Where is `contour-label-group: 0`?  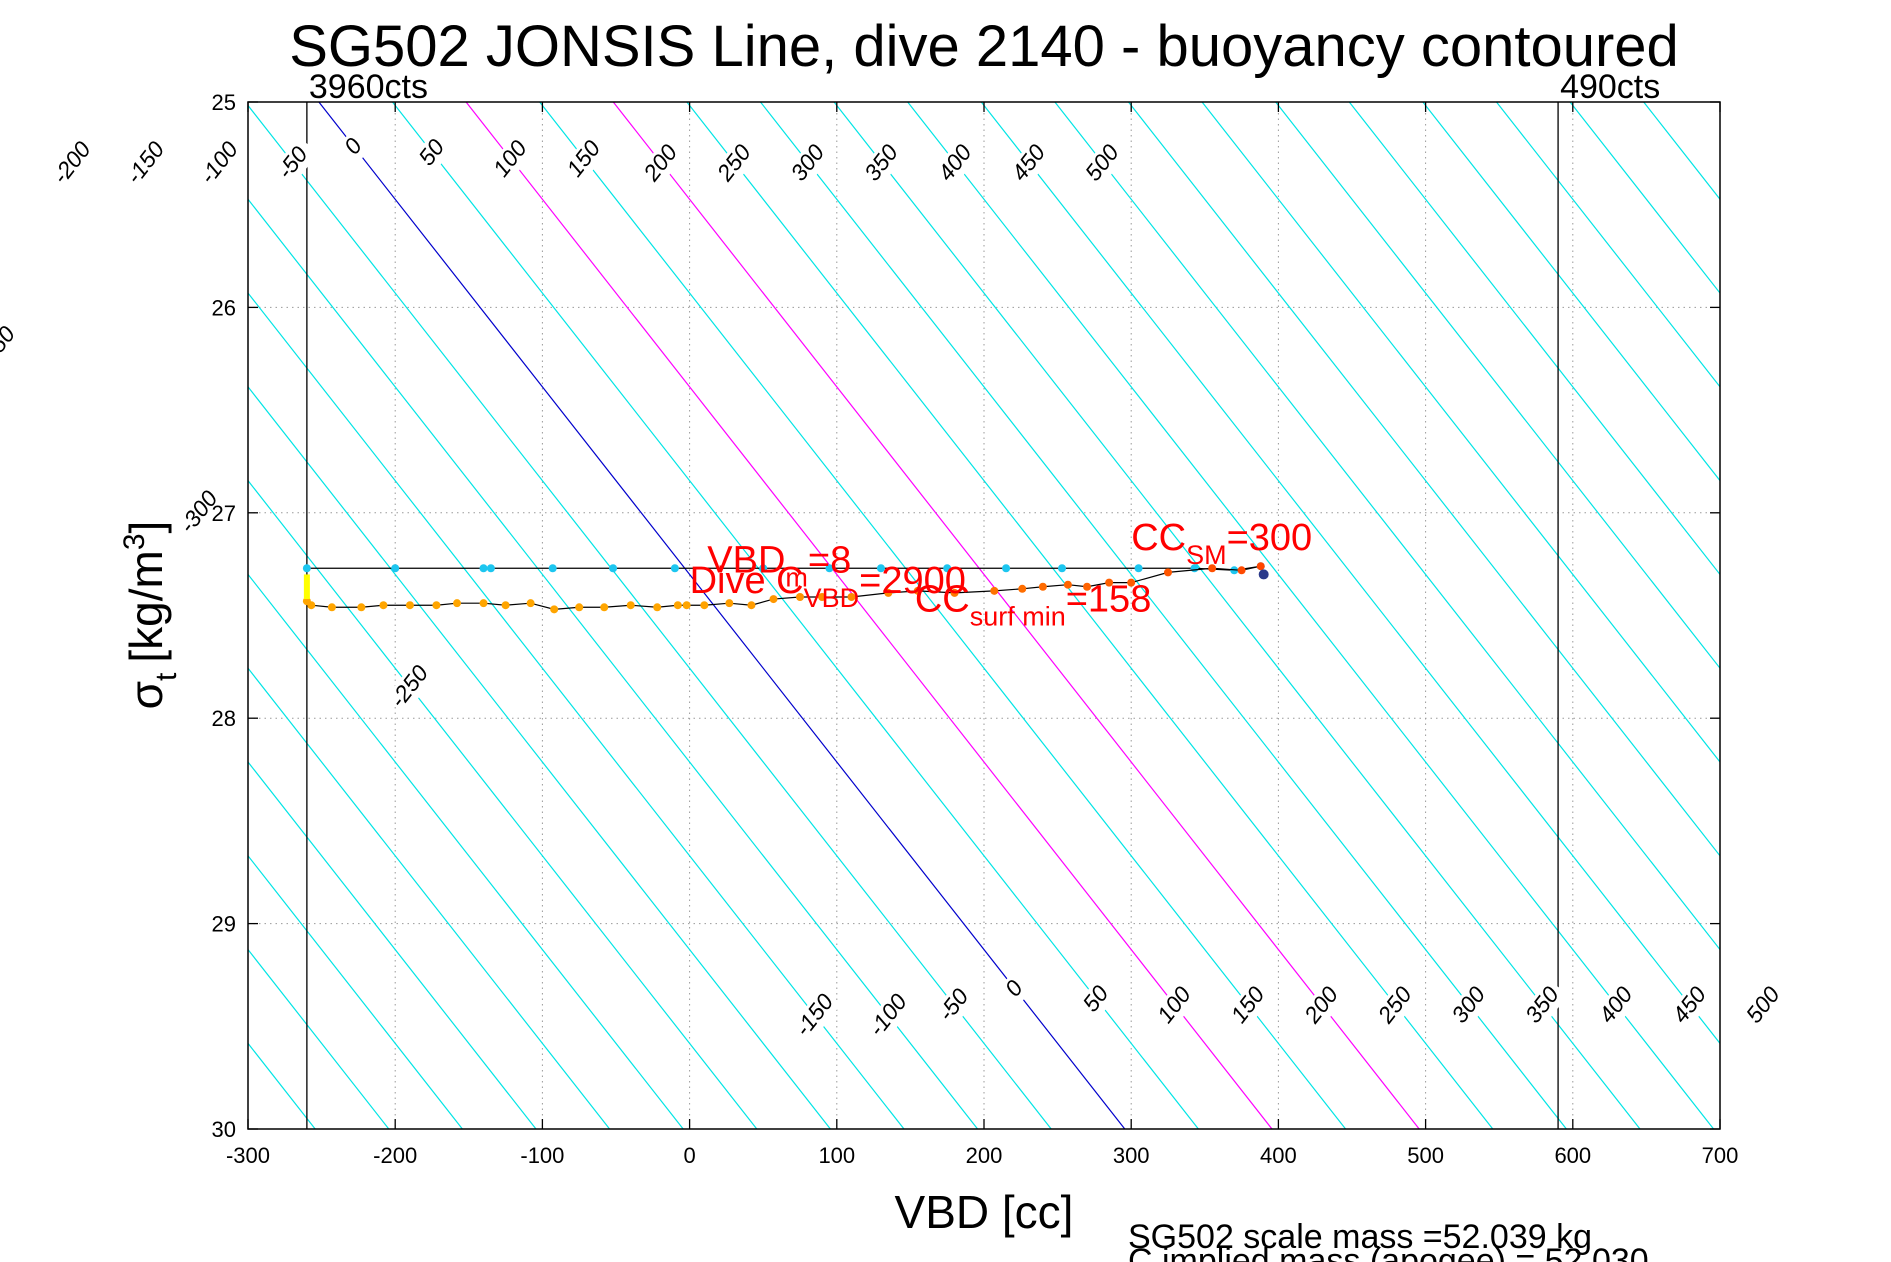
contour-label-group: 0 is located at coordinates (1015, 989).